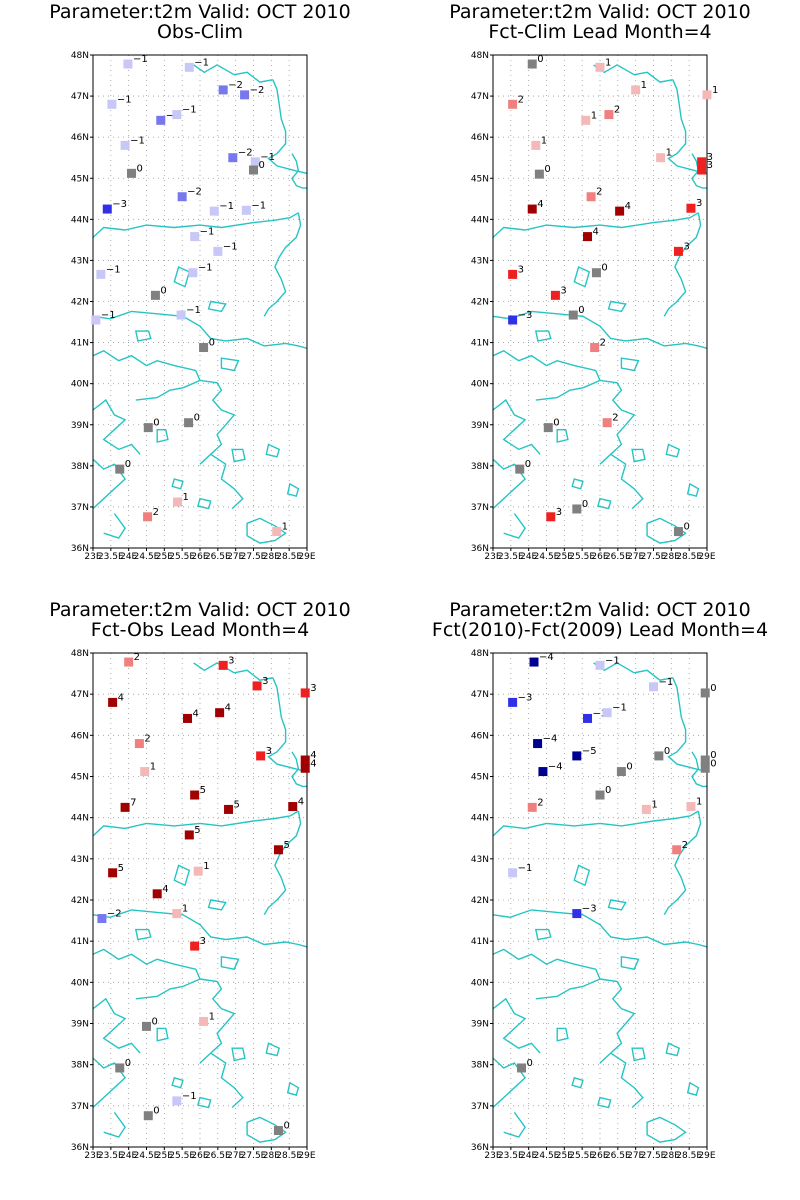  What do you see at coordinates (480, 819) in the screenshot?
I see `y-tick-label: 44N` at bounding box center [480, 819].